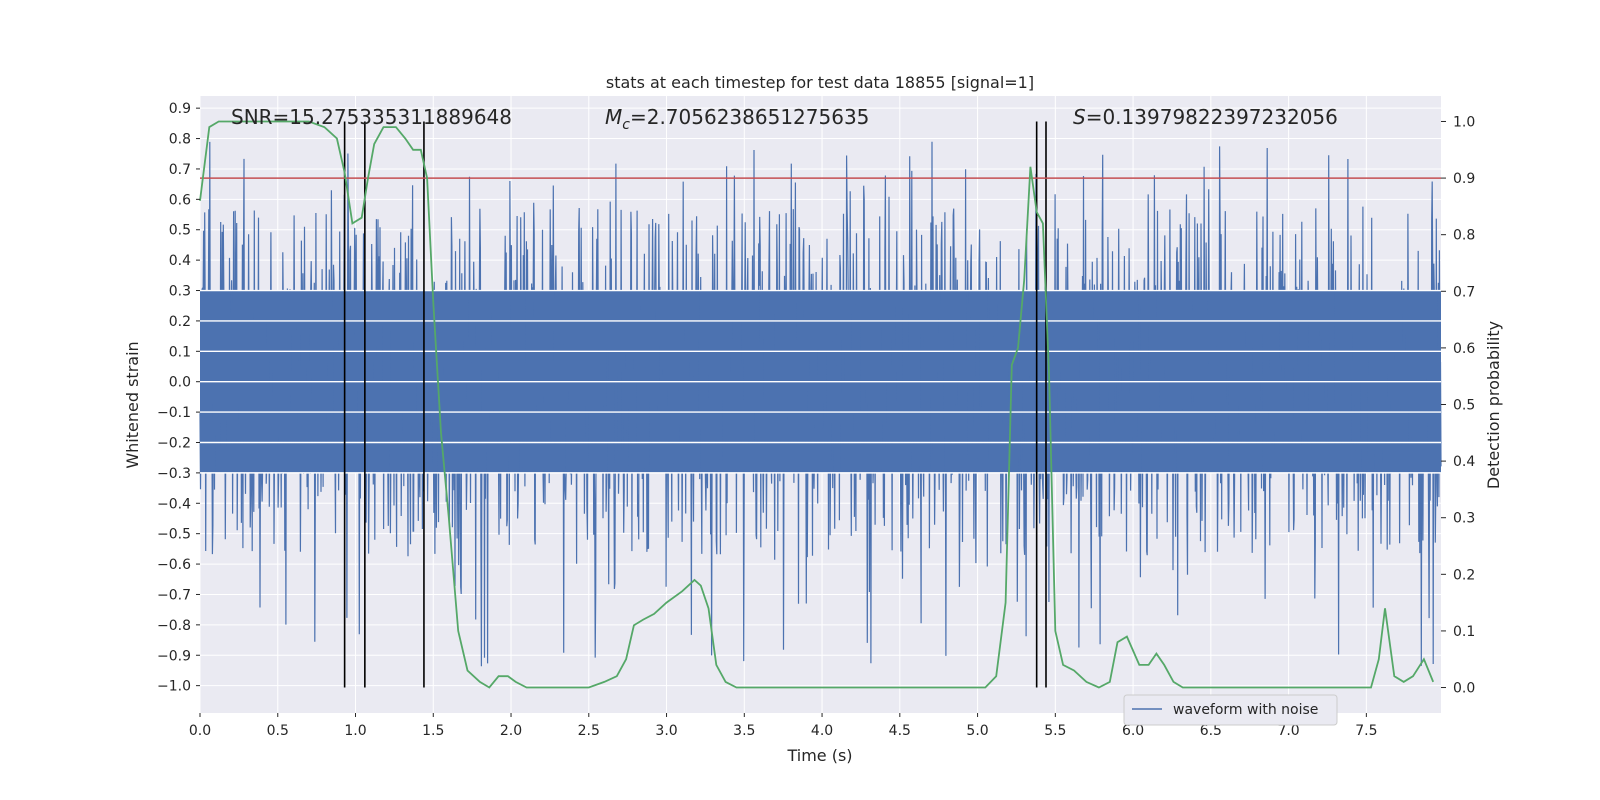 This screenshot has width=1600, height=800. I want to click on y-tick-label: −0.9, so click(174, 656).